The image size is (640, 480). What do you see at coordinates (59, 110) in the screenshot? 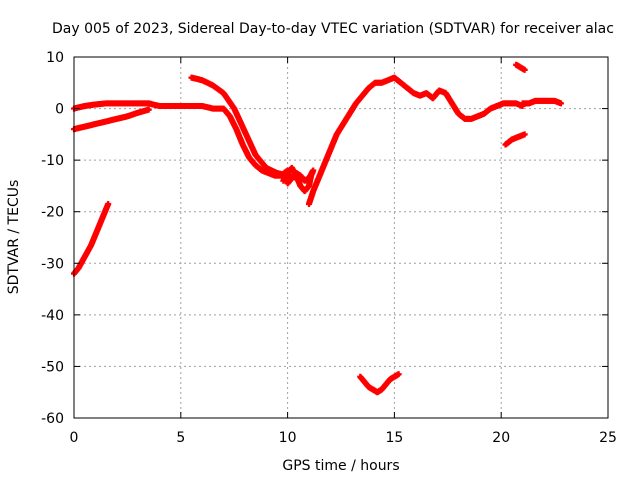
I see `y-tick-label: 0` at bounding box center [59, 110].